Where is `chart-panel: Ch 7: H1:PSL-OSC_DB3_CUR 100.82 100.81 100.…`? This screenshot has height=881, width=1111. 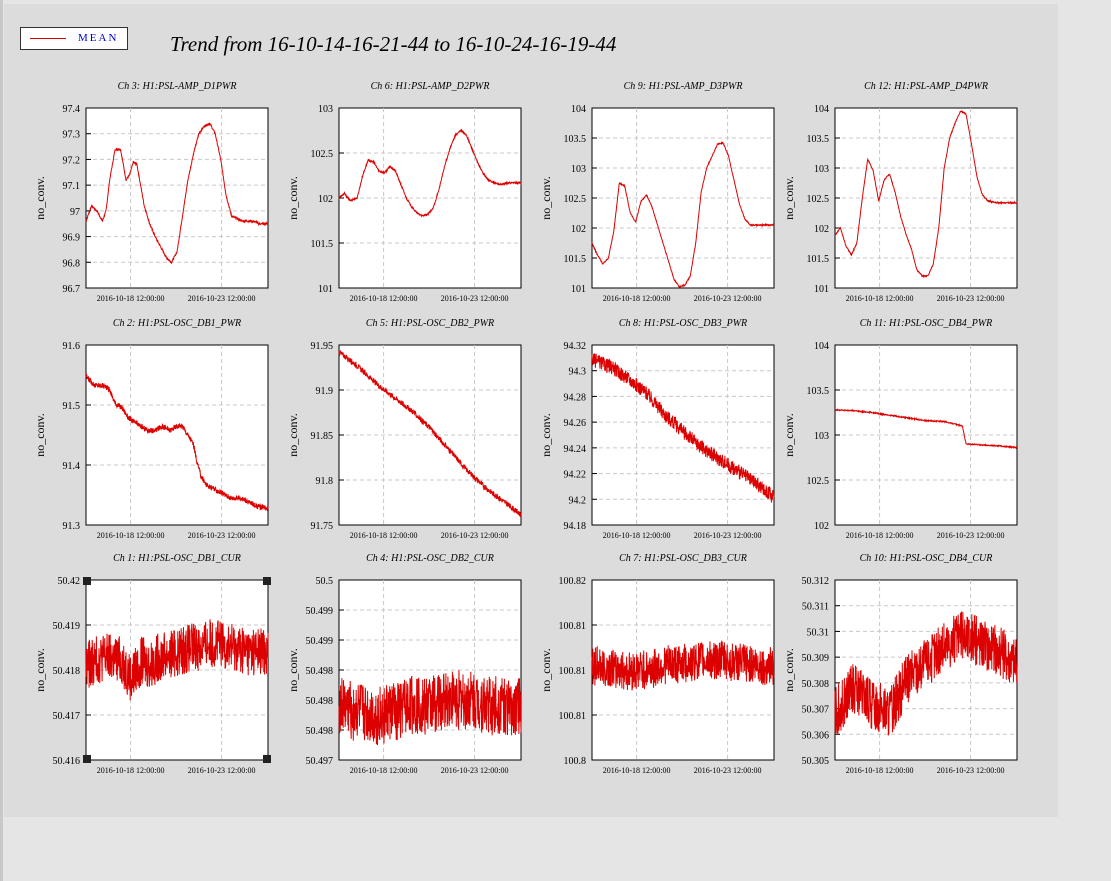 chart-panel: Ch 7: H1:PSL-OSC_DB3_CUR 100.82 100.81 100.… is located at coordinates (657, 664).